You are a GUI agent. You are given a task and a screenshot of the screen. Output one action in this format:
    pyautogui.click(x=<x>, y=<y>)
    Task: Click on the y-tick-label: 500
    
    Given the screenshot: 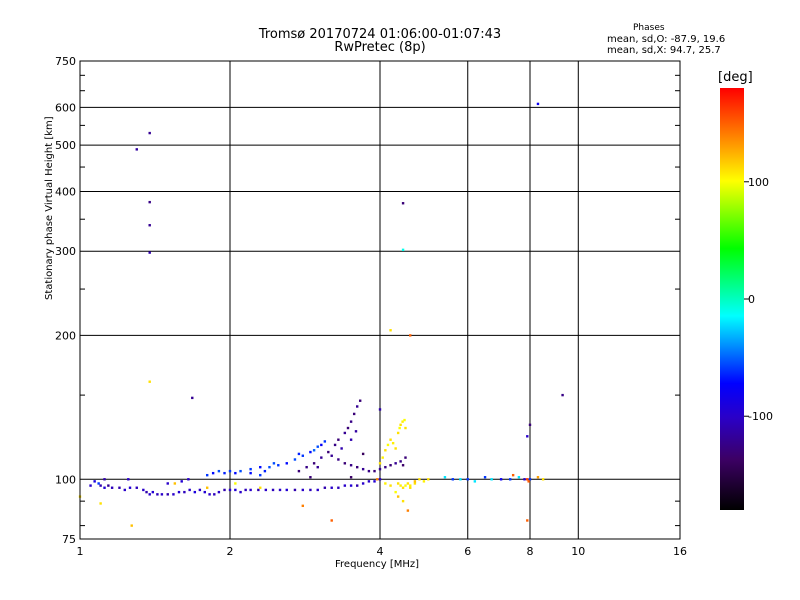 What is the action you would take?
    pyautogui.click(x=65, y=145)
    